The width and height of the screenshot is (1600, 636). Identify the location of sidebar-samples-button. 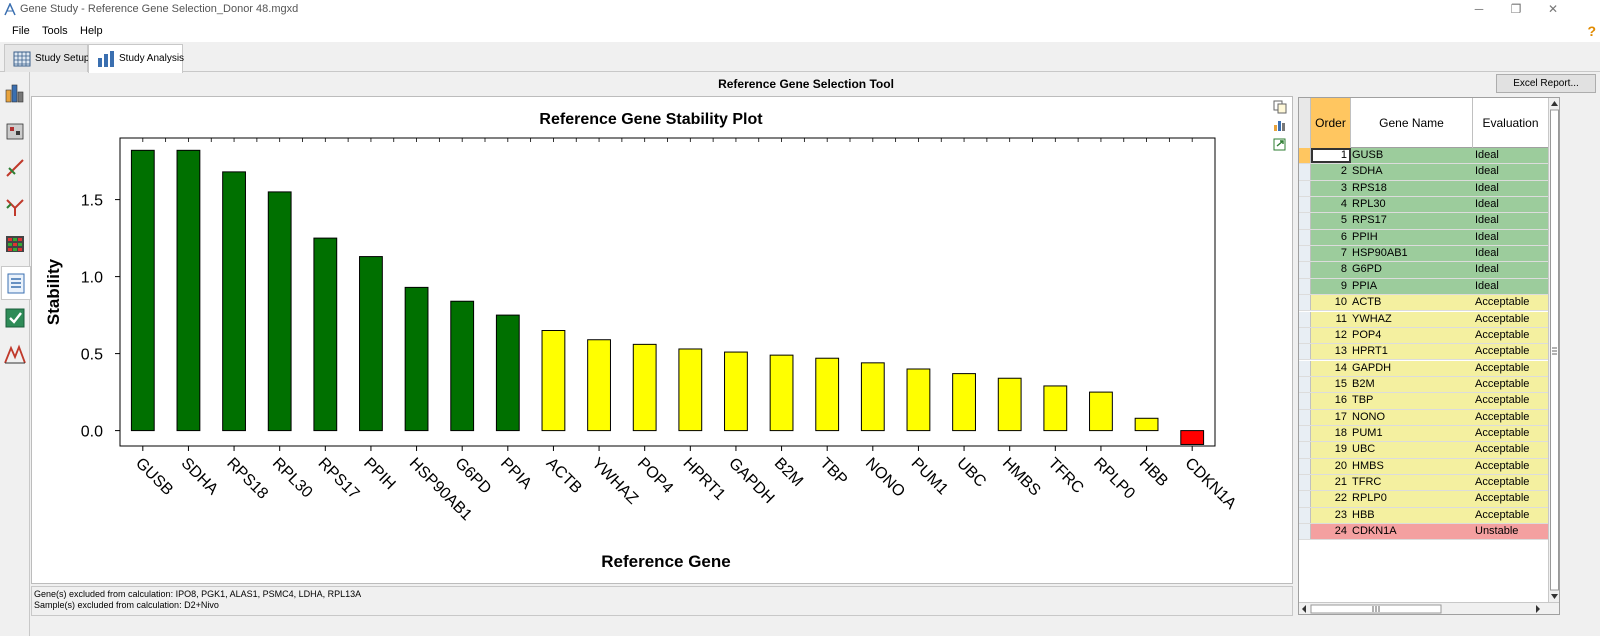
(15, 130).